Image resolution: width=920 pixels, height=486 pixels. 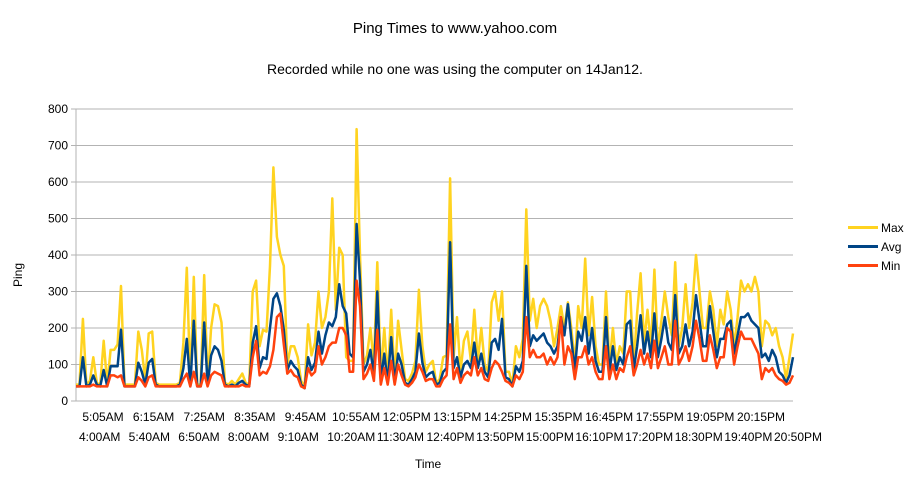 I want to click on x-tick-label: 13:15PM, so click(x=457, y=417).